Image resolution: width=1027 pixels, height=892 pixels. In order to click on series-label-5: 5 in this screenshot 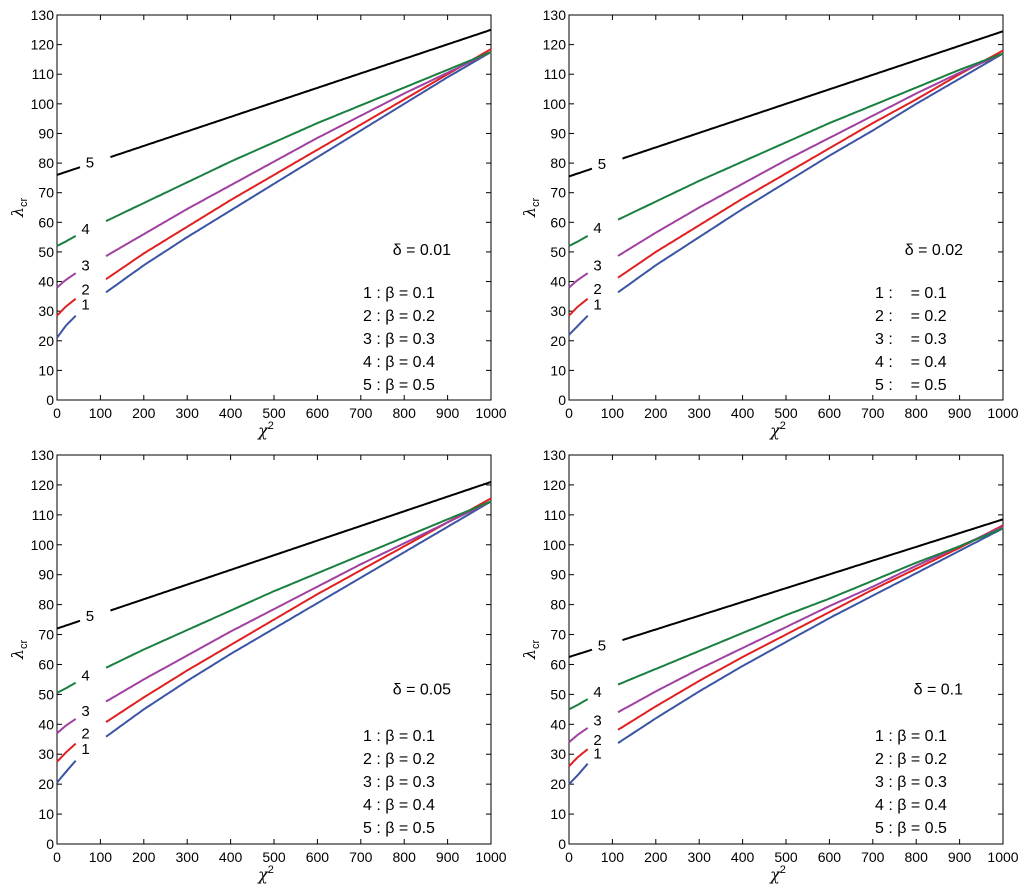, I will do `click(602, 645)`.